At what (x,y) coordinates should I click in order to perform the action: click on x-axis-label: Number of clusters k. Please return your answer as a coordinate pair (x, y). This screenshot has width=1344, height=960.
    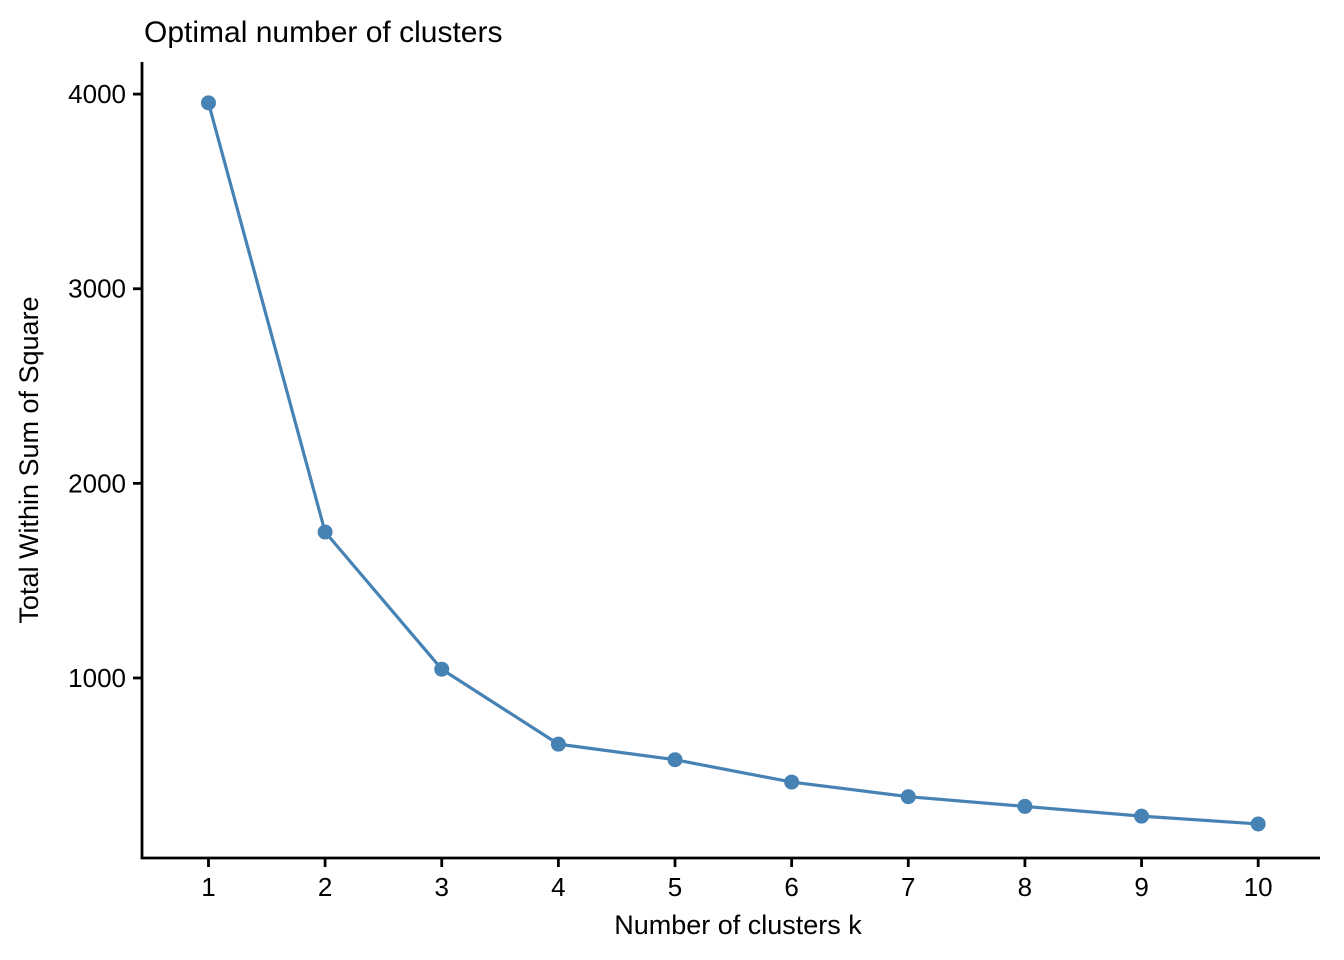
    Looking at the image, I should click on (738, 925).